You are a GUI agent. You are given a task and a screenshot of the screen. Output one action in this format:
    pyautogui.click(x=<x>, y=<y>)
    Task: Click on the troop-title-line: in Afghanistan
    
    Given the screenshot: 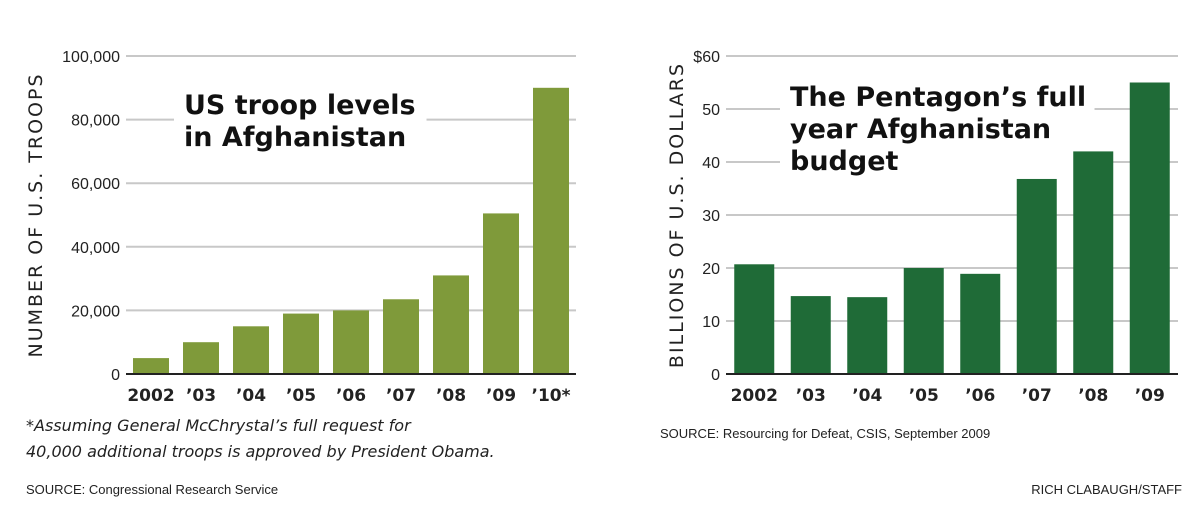 What is the action you would take?
    pyautogui.click(x=295, y=137)
    